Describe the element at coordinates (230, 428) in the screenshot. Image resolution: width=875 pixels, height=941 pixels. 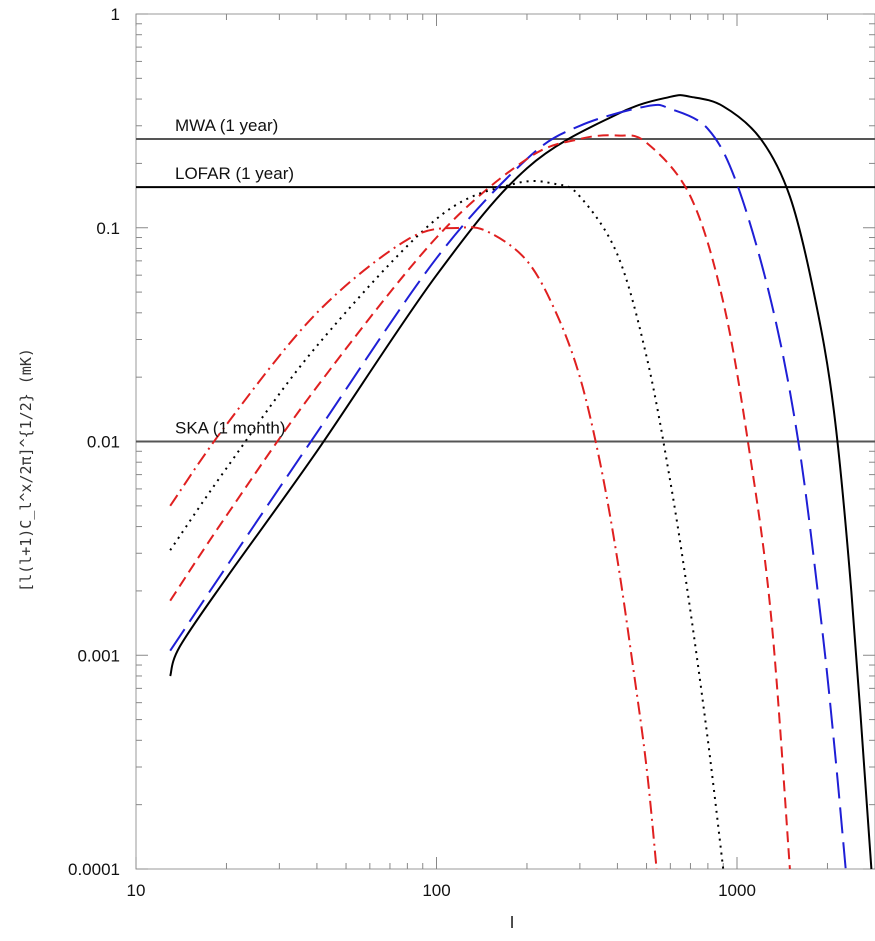
I see `reference-line-label: SKA (1 month)` at that location.